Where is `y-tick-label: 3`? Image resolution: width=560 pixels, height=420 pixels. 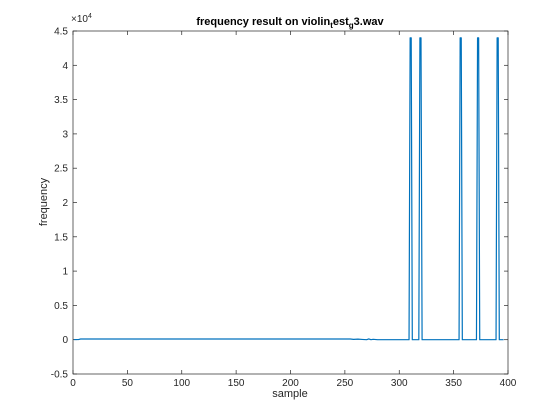
y-tick-label: 3 is located at coordinates (65, 134).